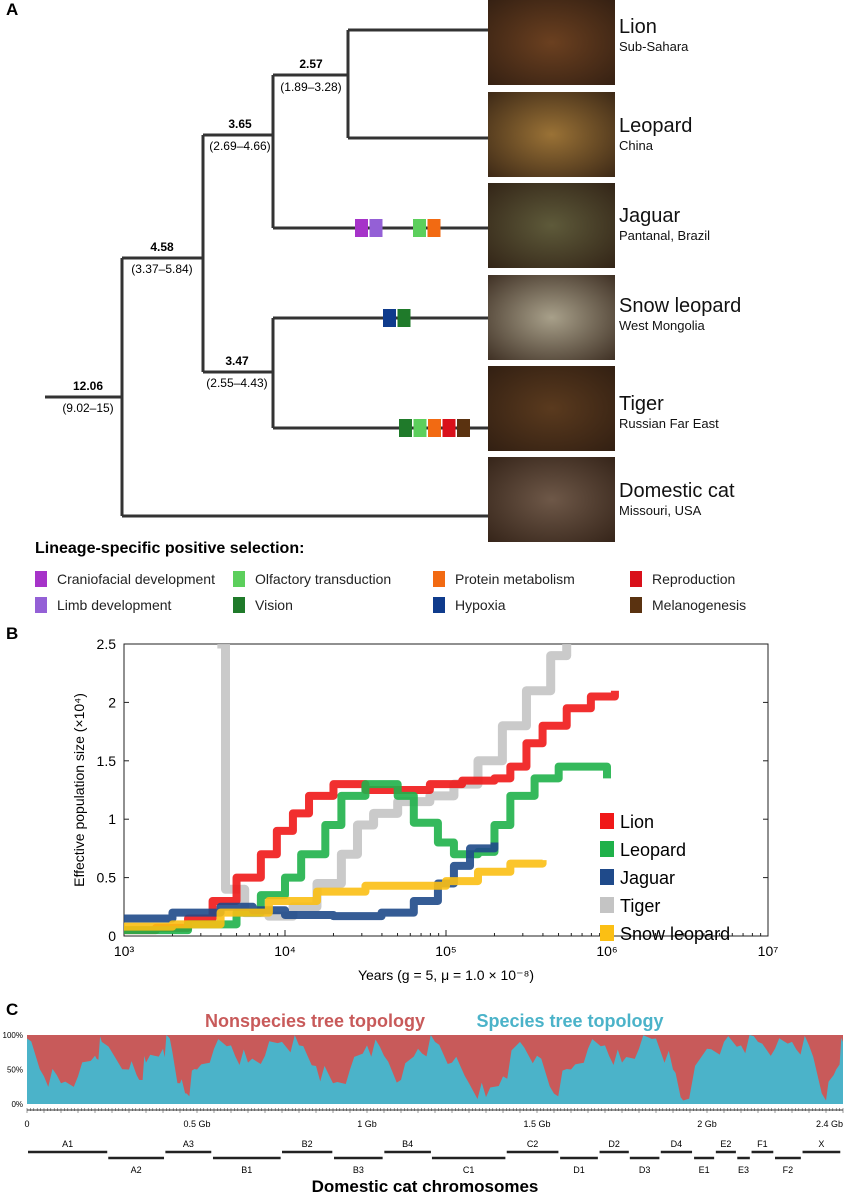  I want to click on chromosome-label: F2, so click(788, 1170).